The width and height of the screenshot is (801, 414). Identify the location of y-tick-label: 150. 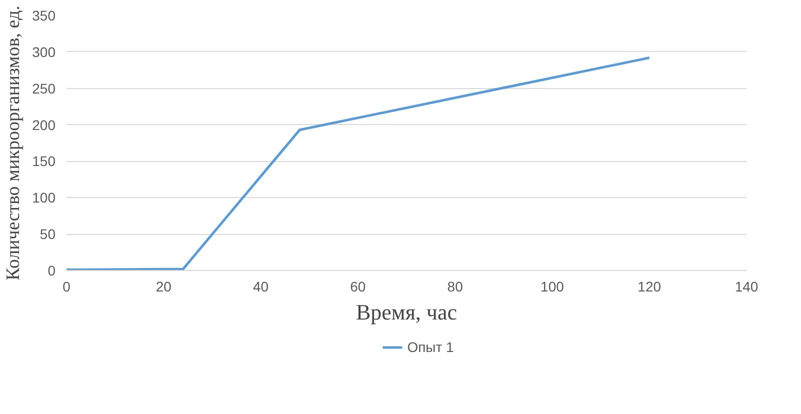
(44, 161).